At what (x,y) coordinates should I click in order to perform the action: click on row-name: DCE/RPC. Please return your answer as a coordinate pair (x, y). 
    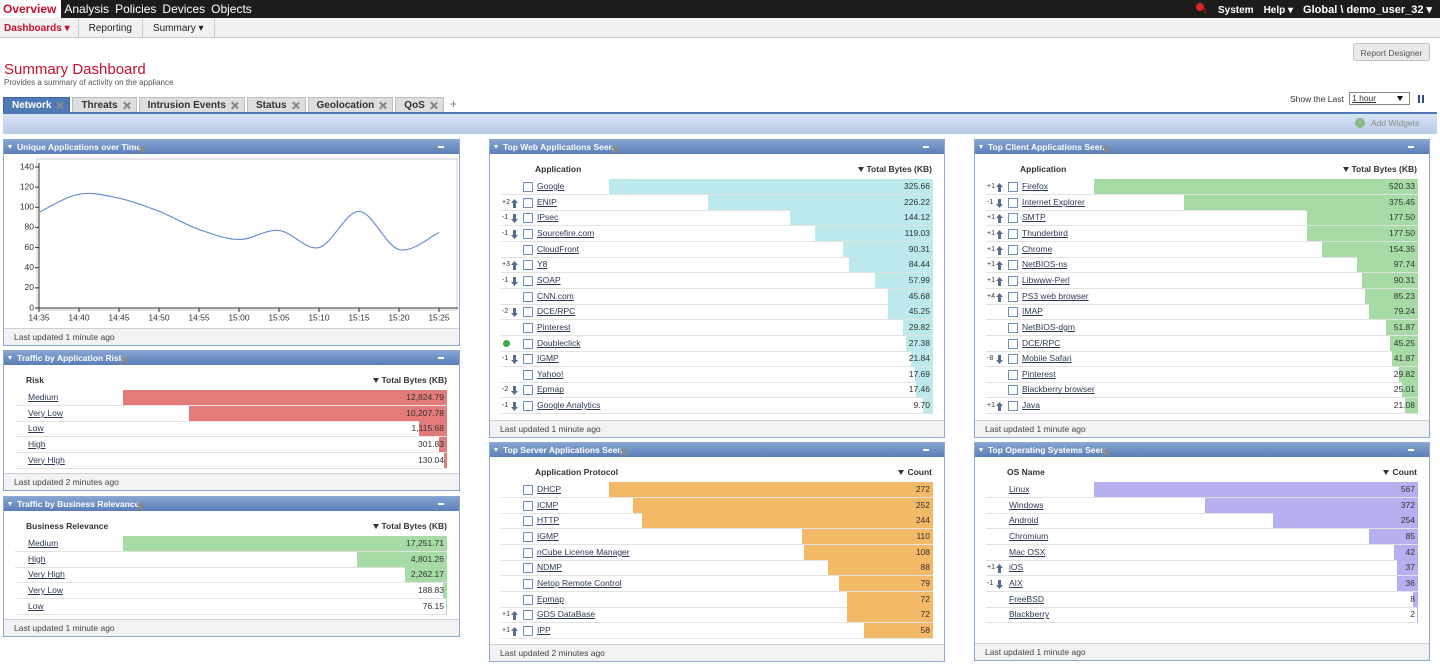
    Looking at the image, I should click on (556, 311).